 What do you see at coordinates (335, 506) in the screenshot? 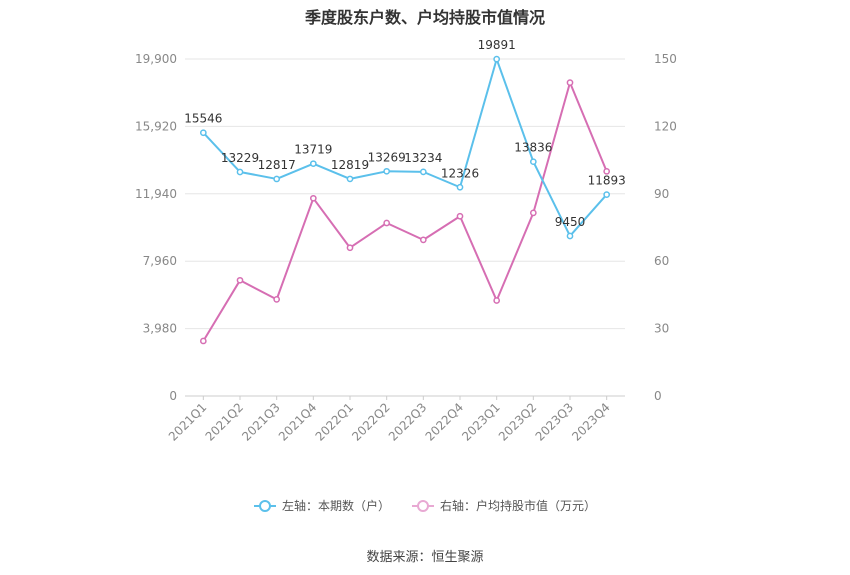
I see `legend-label-left-series: 左轴：本期数（户）` at bounding box center [335, 506].